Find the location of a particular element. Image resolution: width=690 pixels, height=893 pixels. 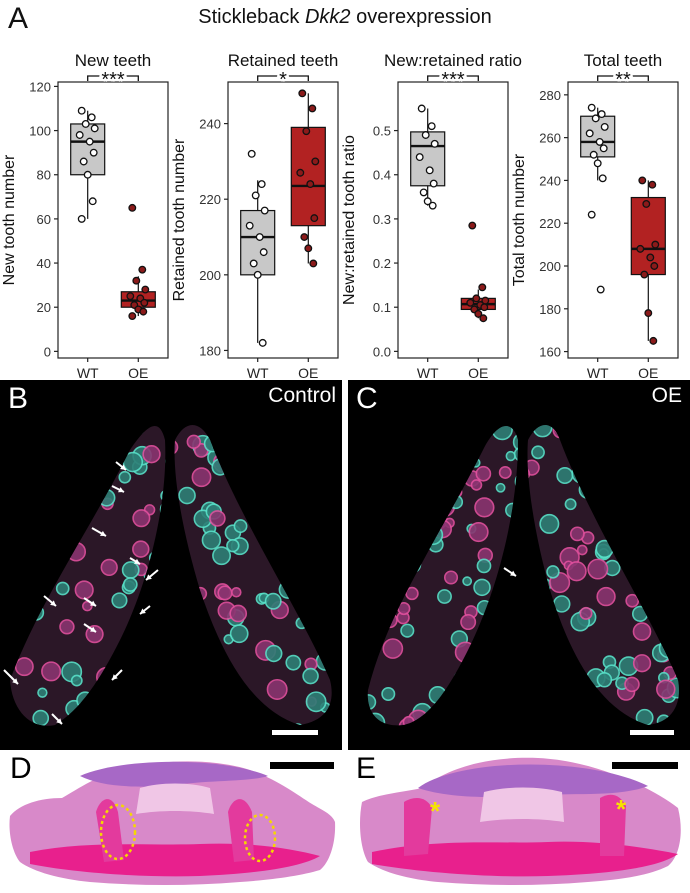

tooth-plate is located at coordinates (88, 576).